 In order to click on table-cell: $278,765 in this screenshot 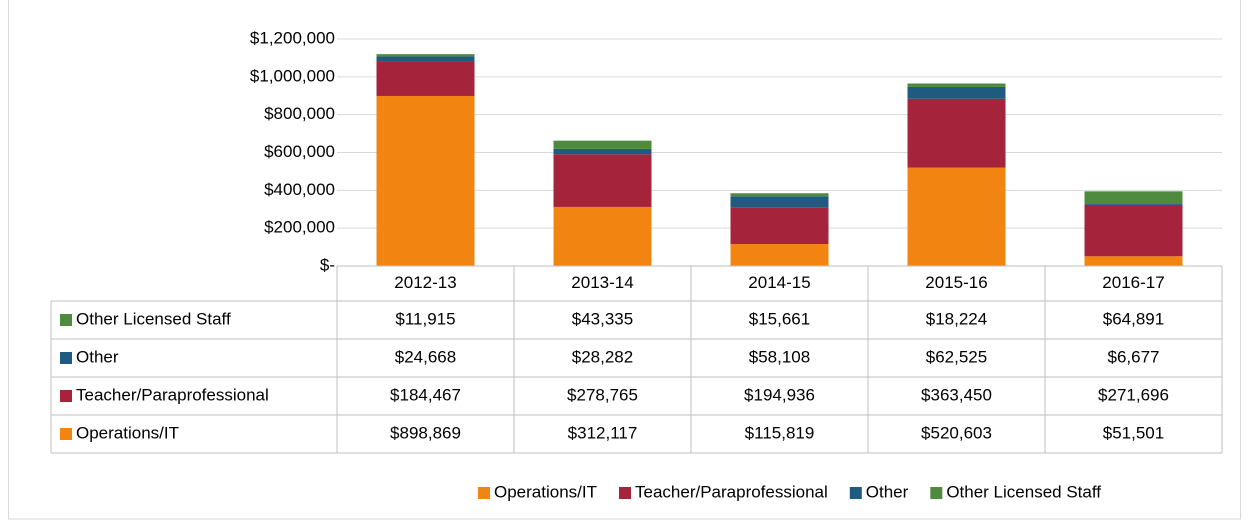, I will do `click(602, 394)`.